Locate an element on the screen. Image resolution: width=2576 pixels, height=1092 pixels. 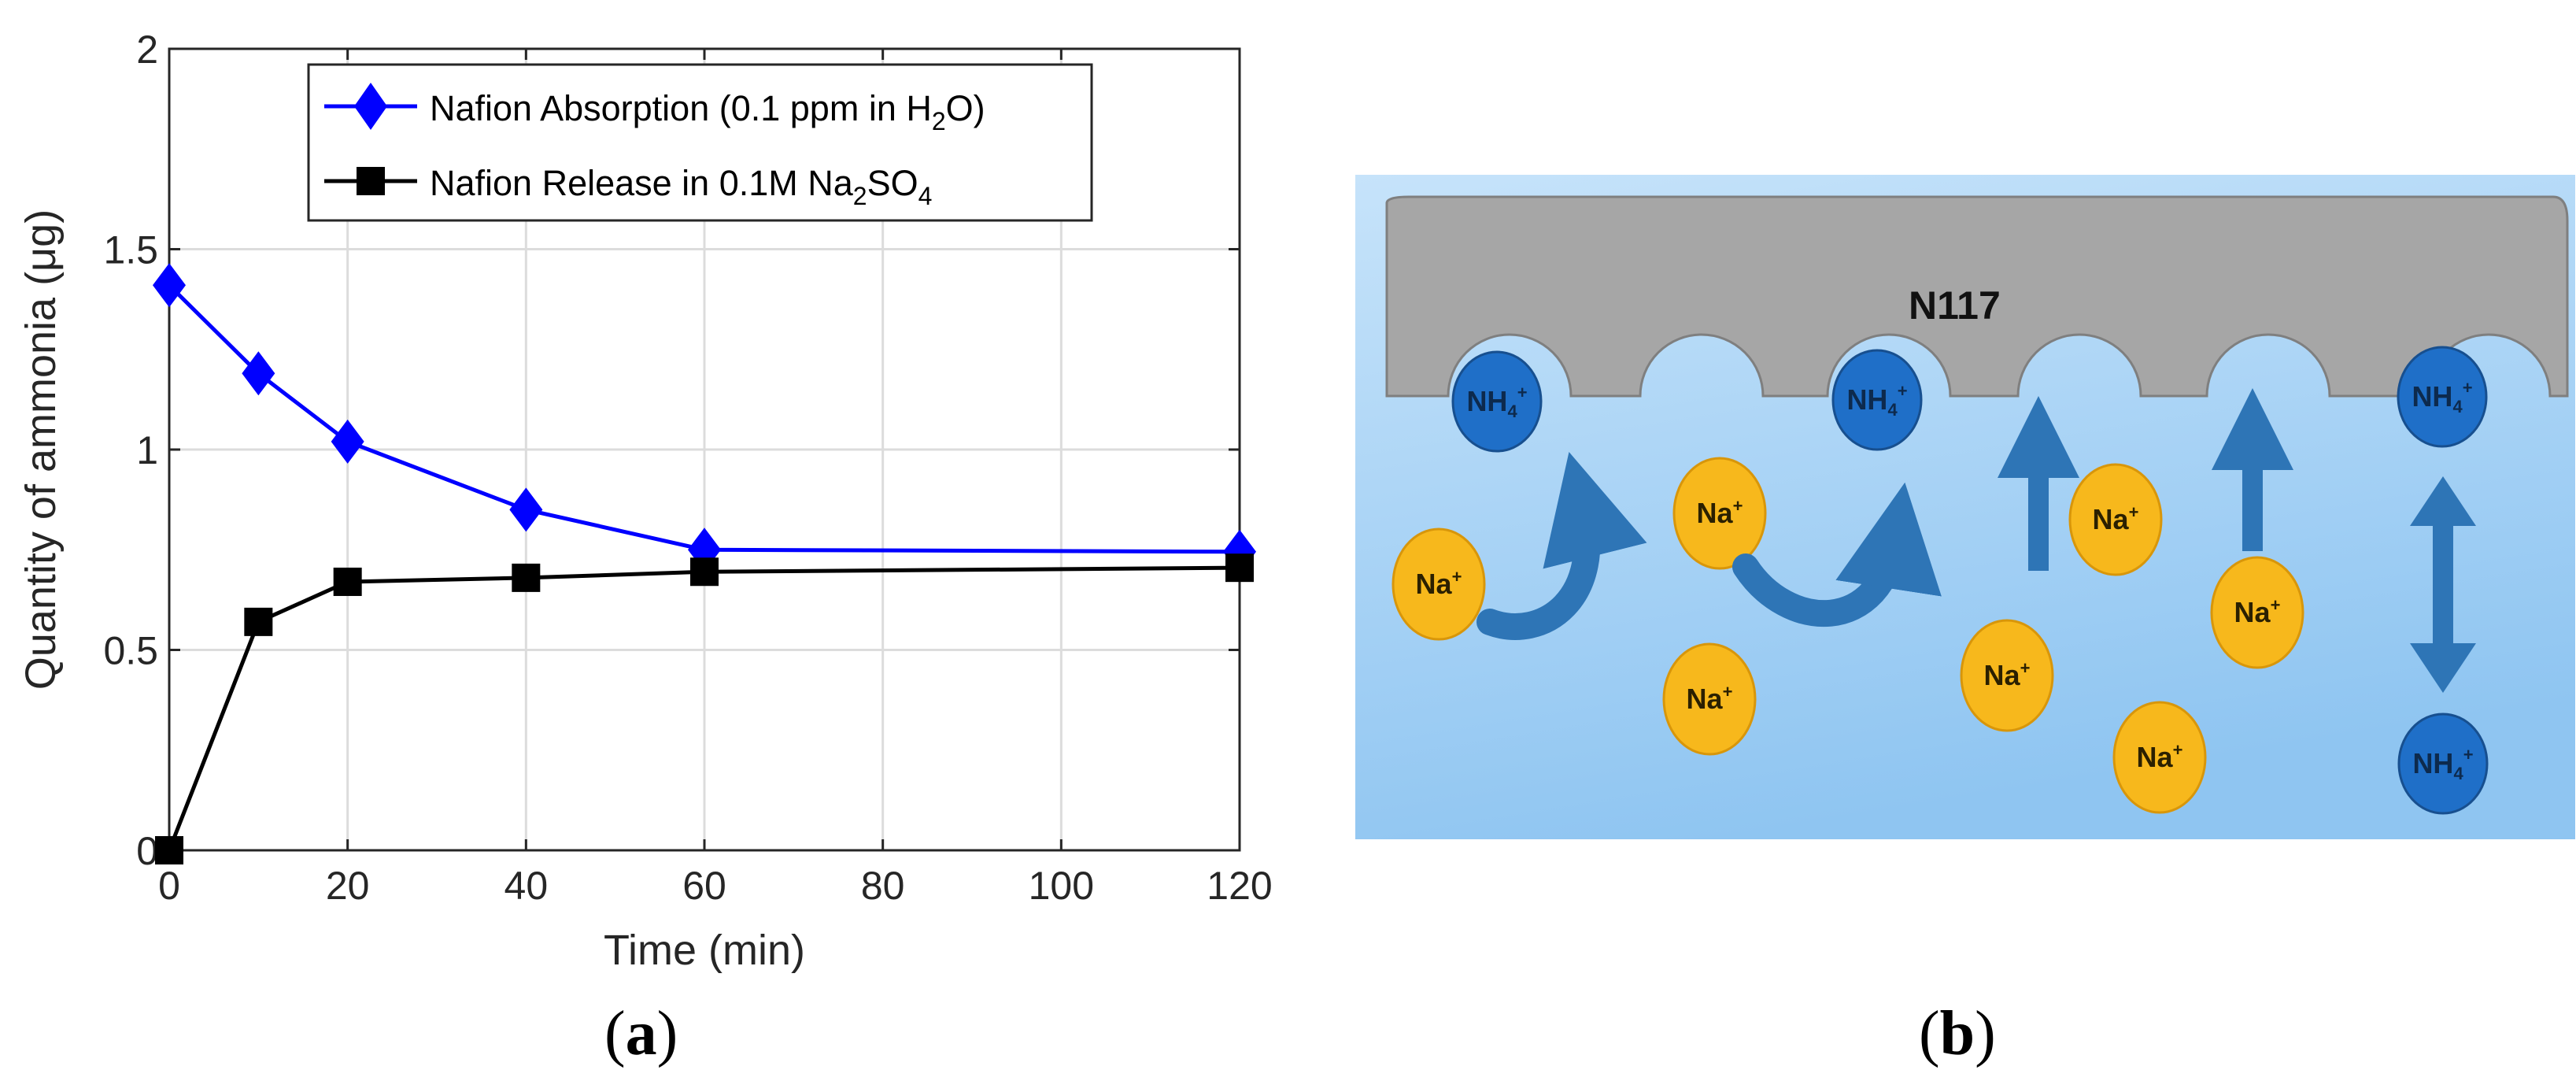
x-tick-label: 80 is located at coordinates (883, 886).